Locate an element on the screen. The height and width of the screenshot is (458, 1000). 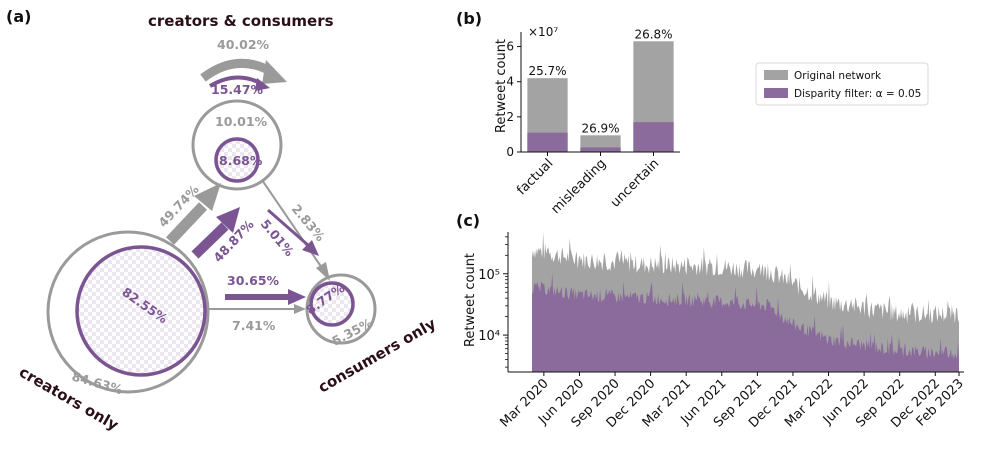
x-tick-label-uncertain: uncertain is located at coordinates (635, 183).